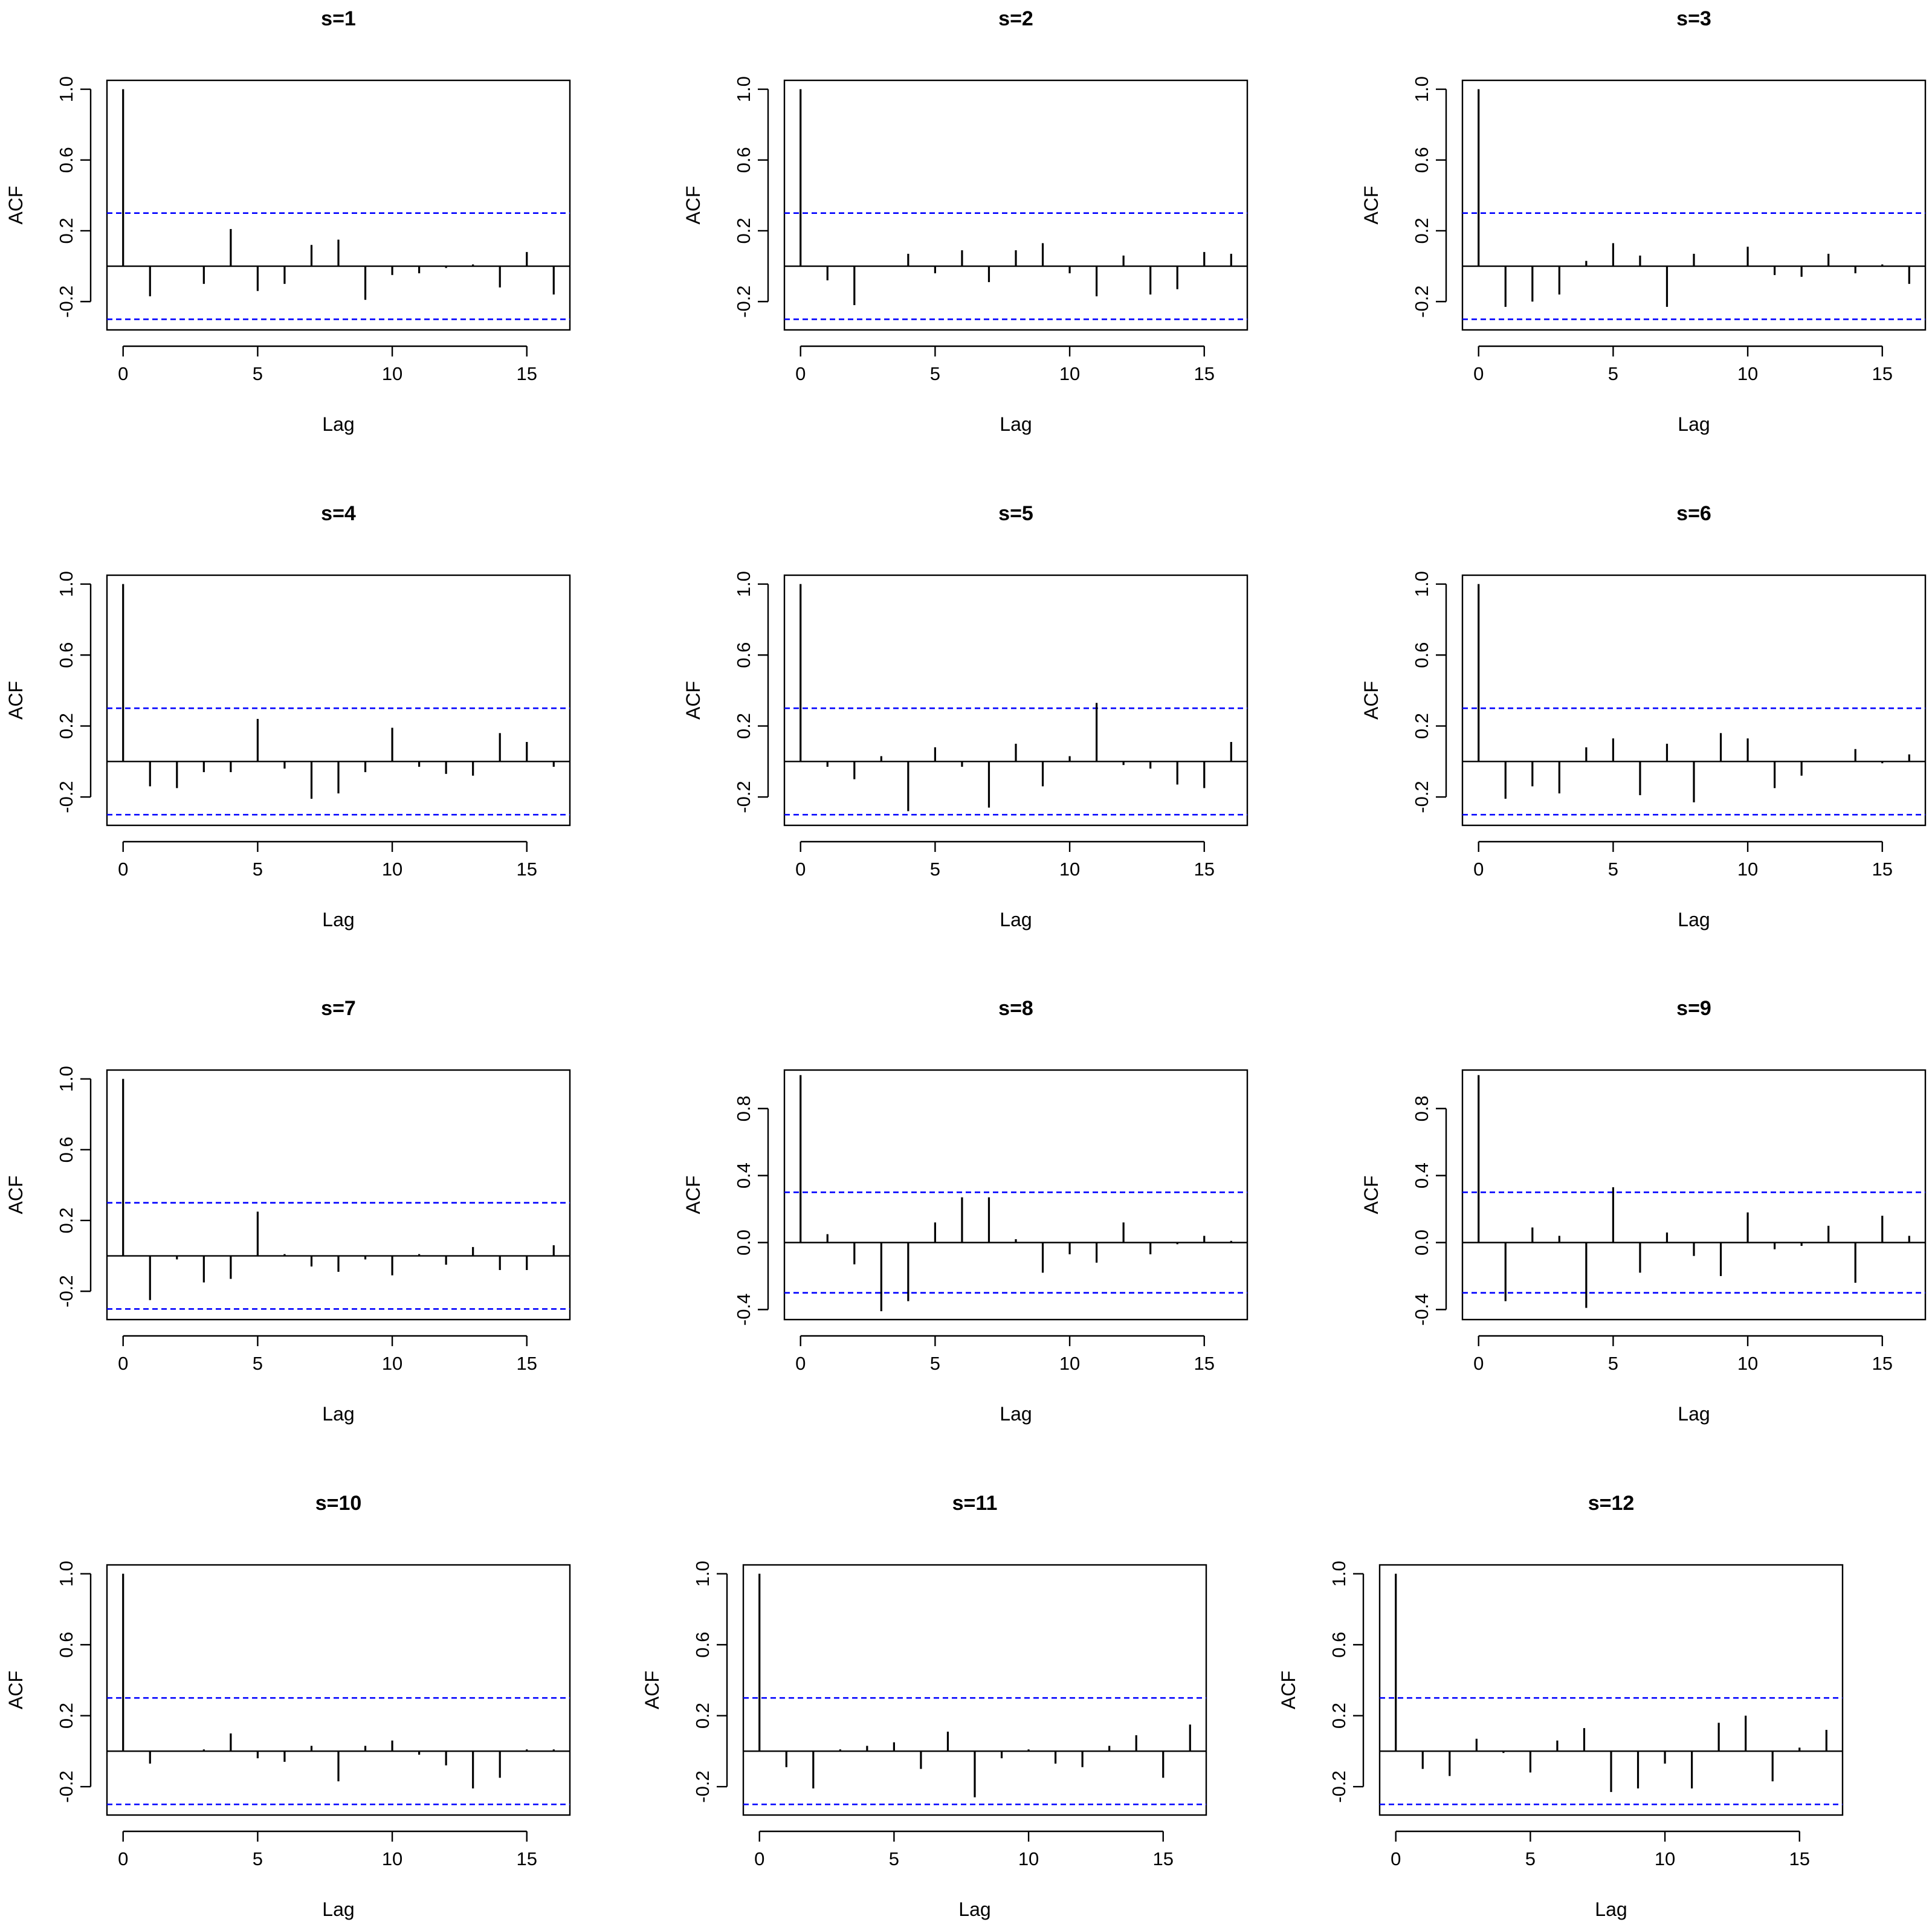  I want to click on panel-9: s=9 0 5 10 15 Lag -0.4 0.0 0.4 0.8 ACF, so click(1643, 1211).